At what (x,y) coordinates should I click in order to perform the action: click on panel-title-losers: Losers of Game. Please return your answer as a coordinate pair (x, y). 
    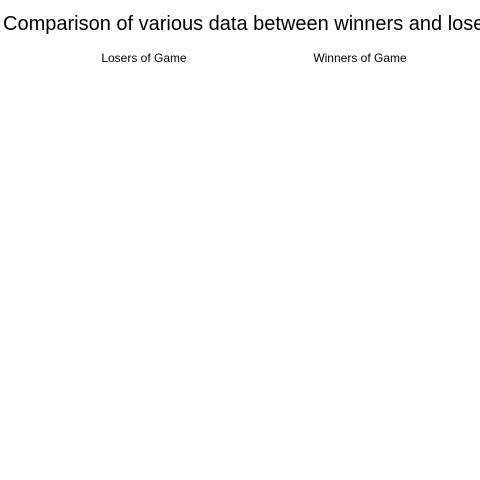
    Looking at the image, I should click on (144, 58).